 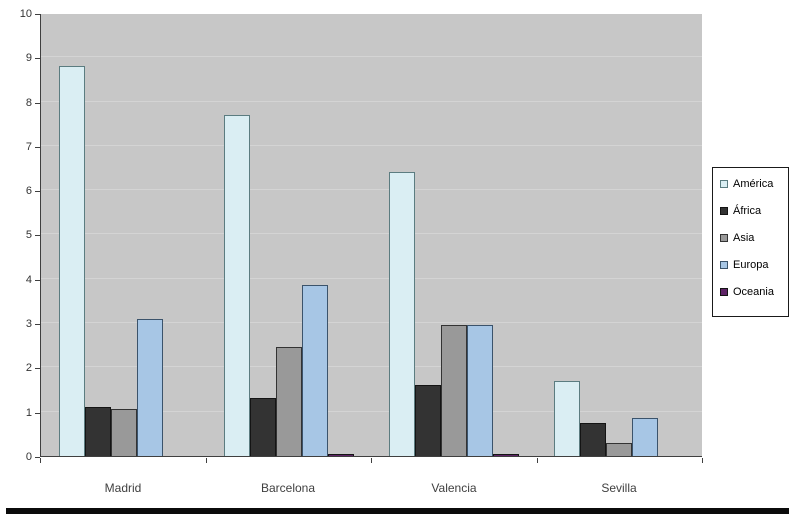 I want to click on y-axis-tick-label: 5, so click(x=28, y=235).